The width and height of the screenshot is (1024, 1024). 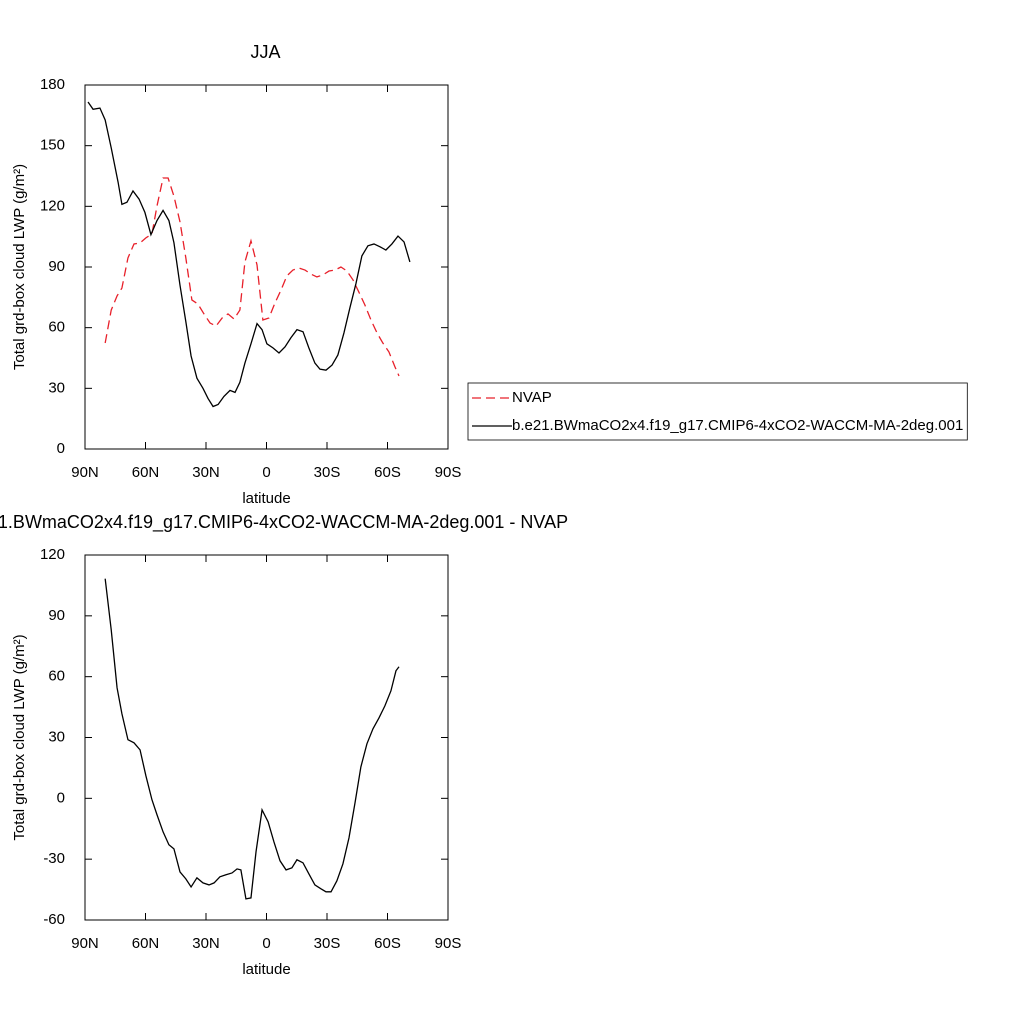 What do you see at coordinates (54, 919) in the screenshot?
I see `y-tick-label: -60` at bounding box center [54, 919].